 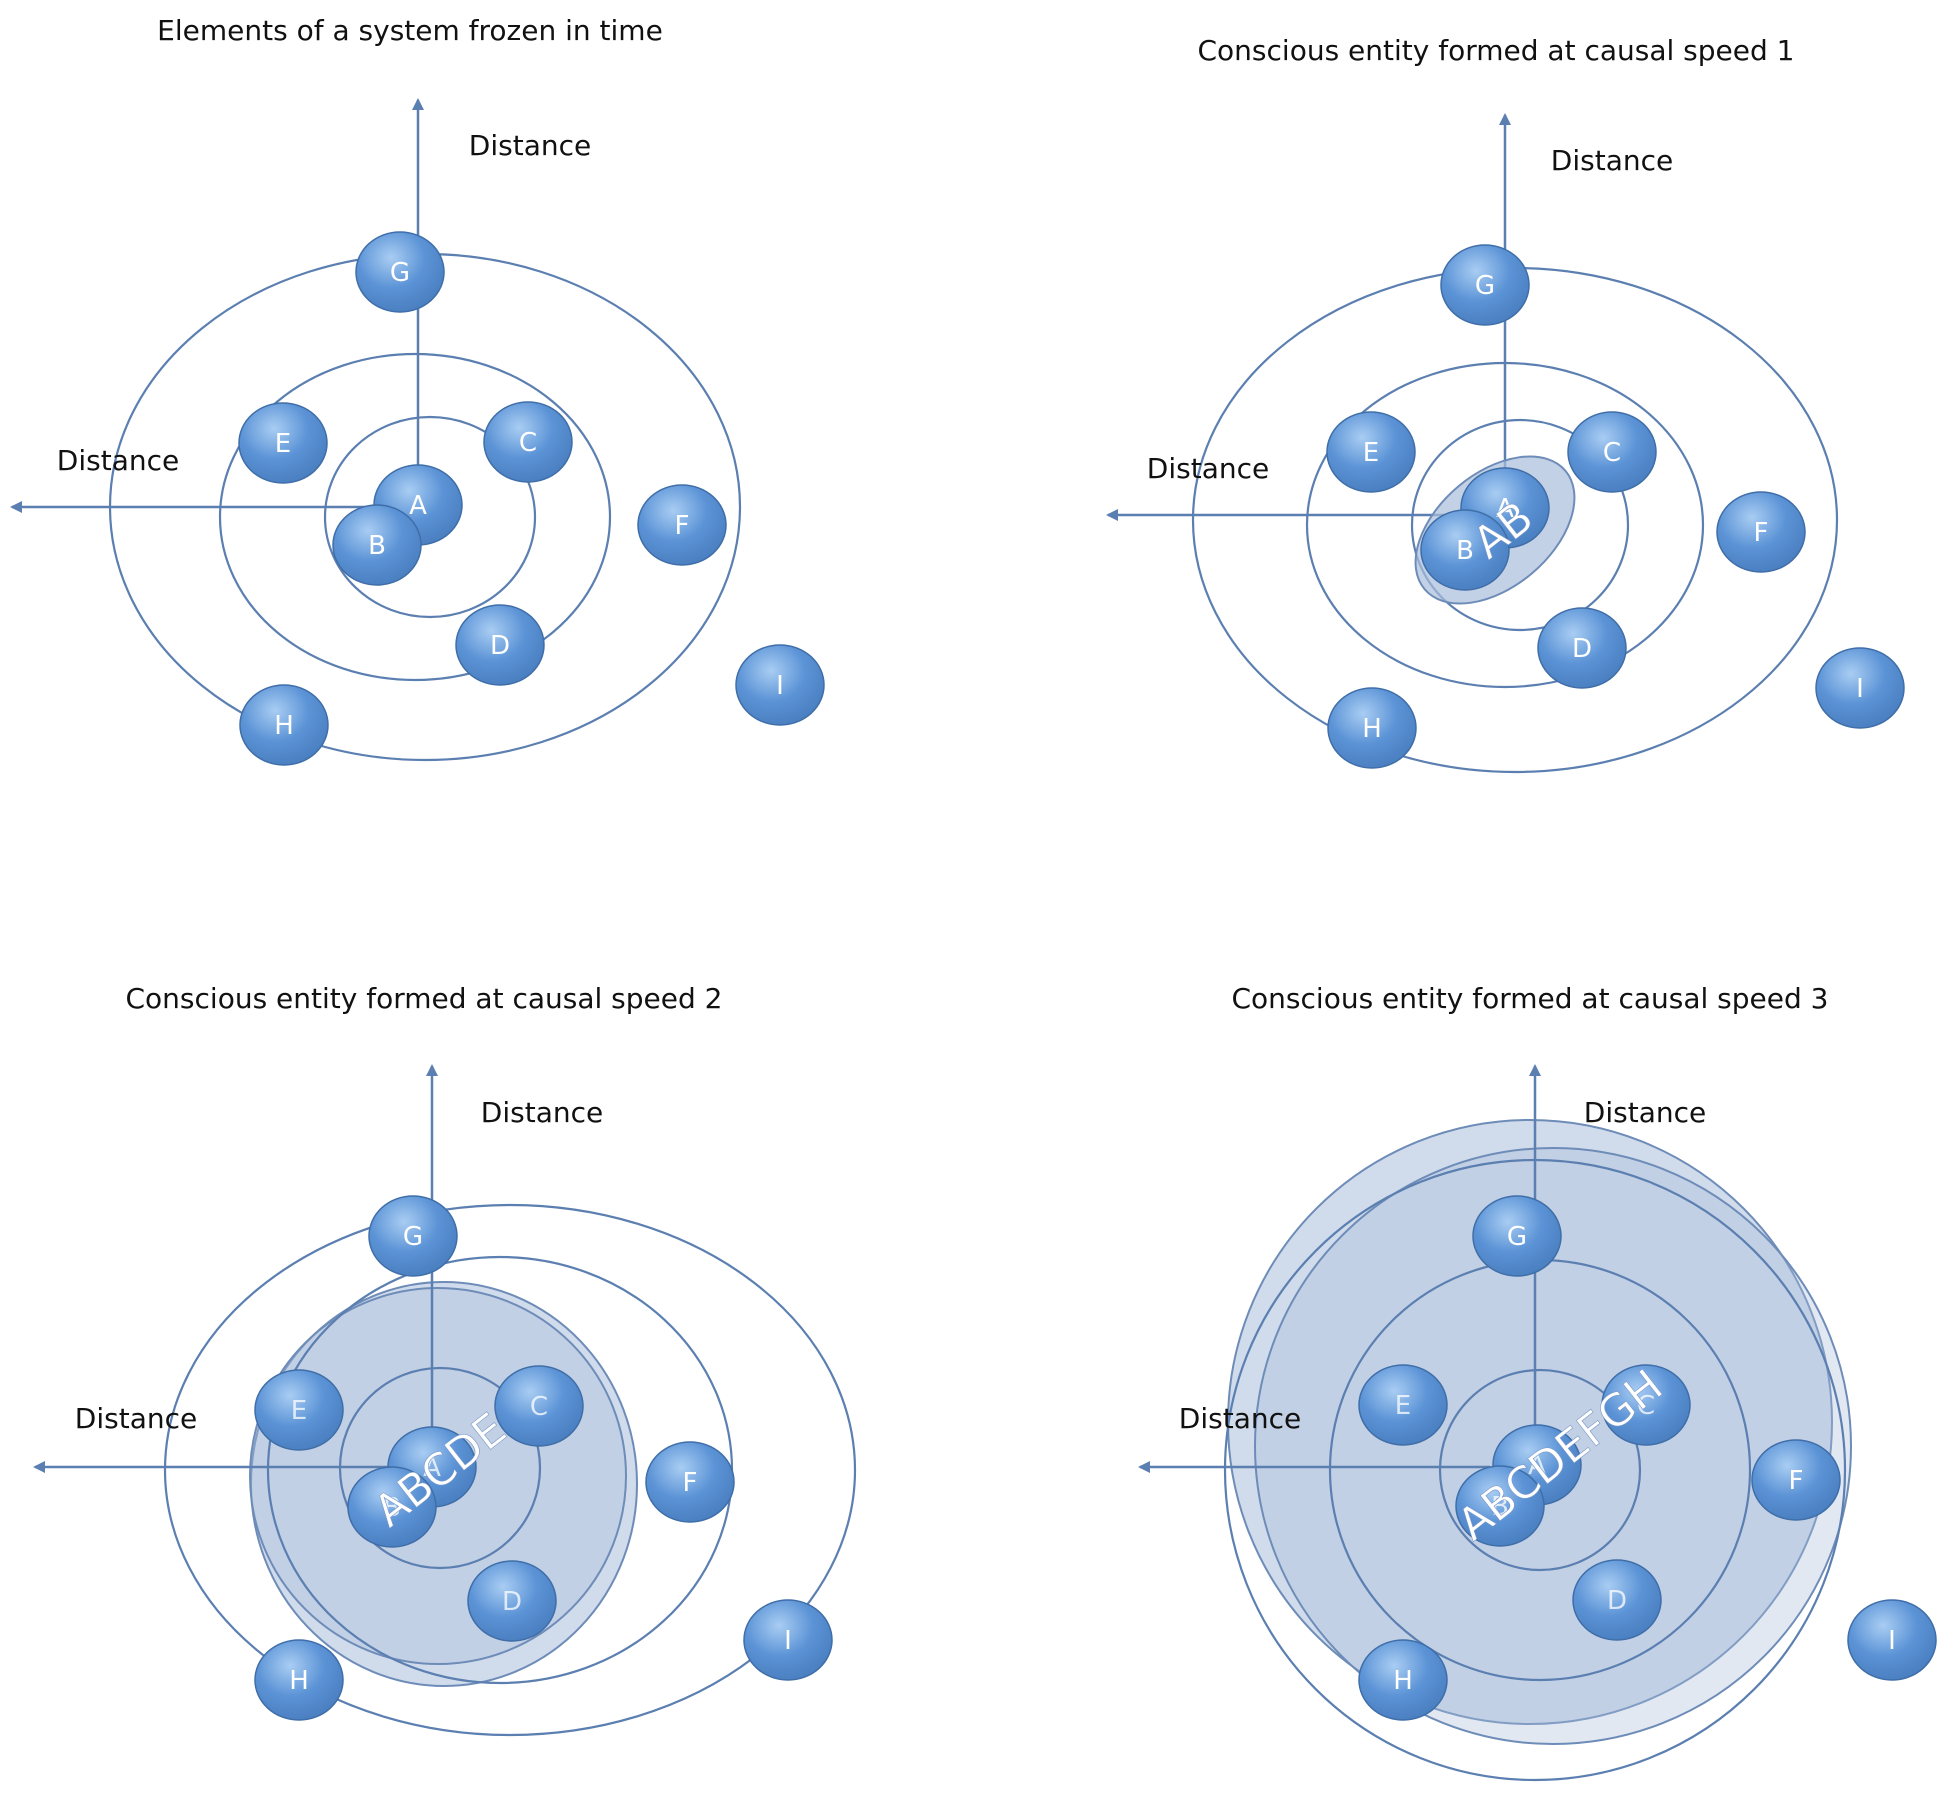 I want to click on panel-title: Elements of a system frozen in time, so click(x=410, y=30).